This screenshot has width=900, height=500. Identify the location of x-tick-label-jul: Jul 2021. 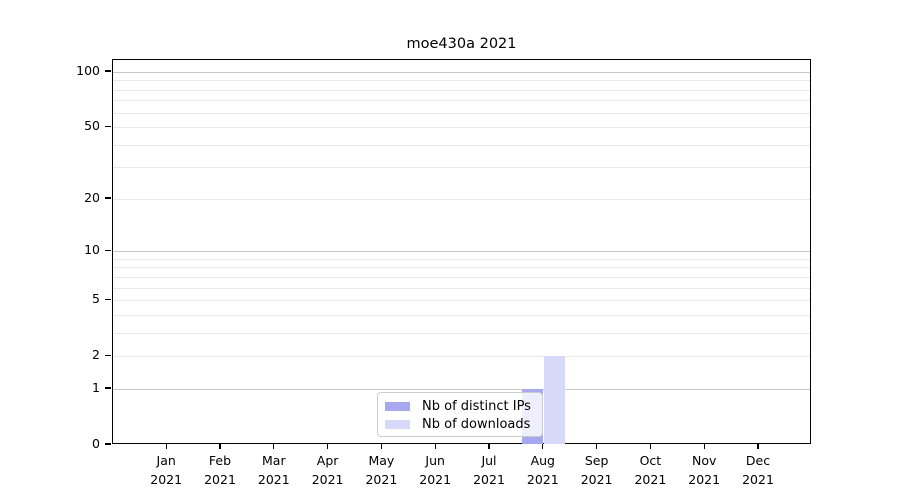
(489, 470).